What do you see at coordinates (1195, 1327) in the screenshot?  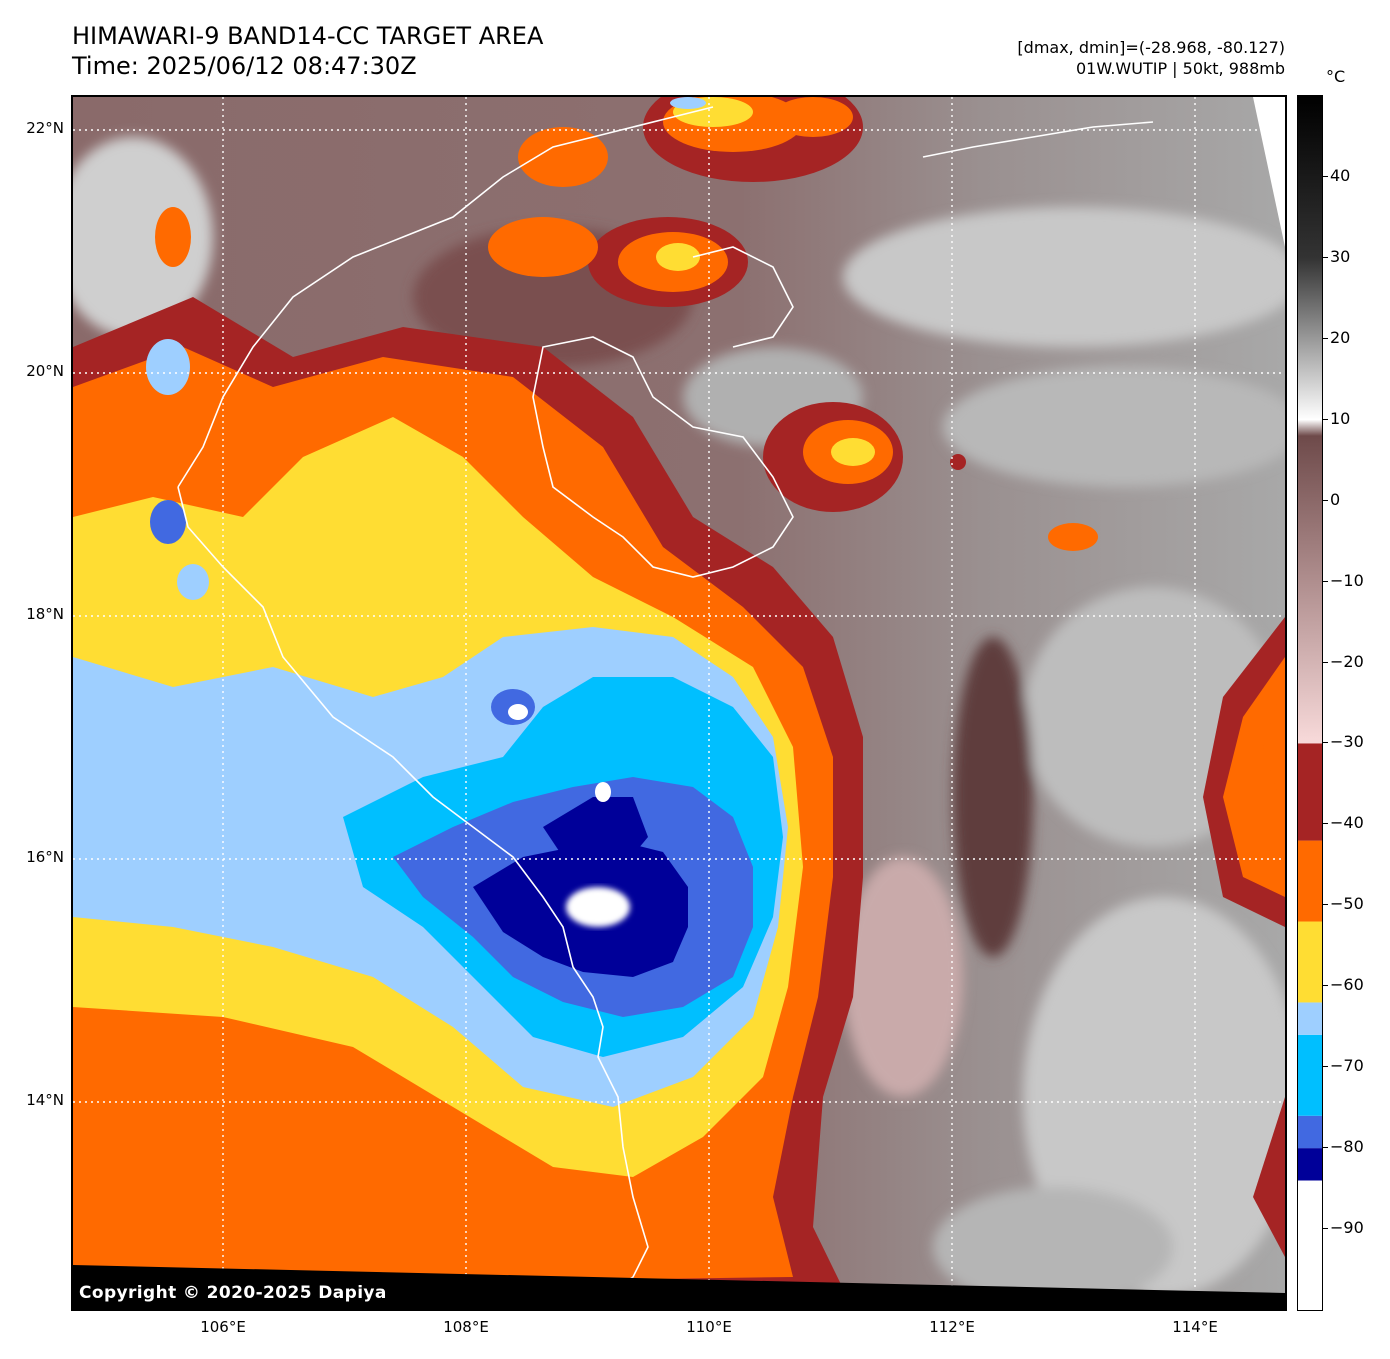 I see `lon-label-114e: 114°E` at bounding box center [1195, 1327].